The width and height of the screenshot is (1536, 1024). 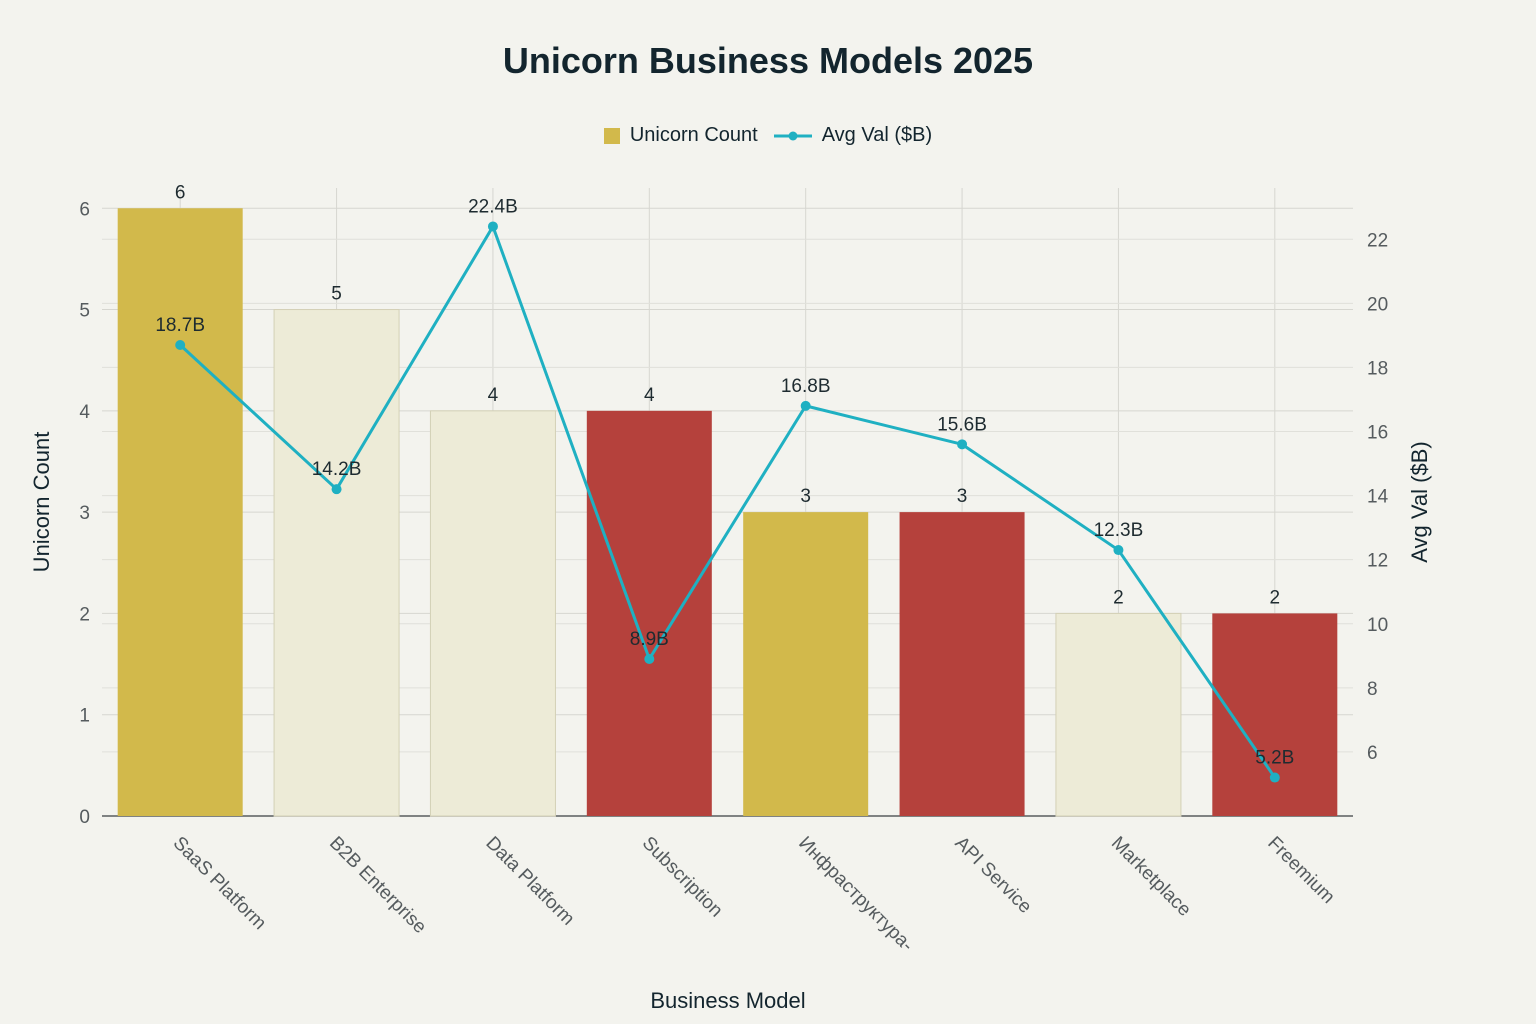 What do you see at coordinates (877, 135) in the screenshot?
I see `legend-label-line: Avg Val ($B)` at bounding box center [877, 135].